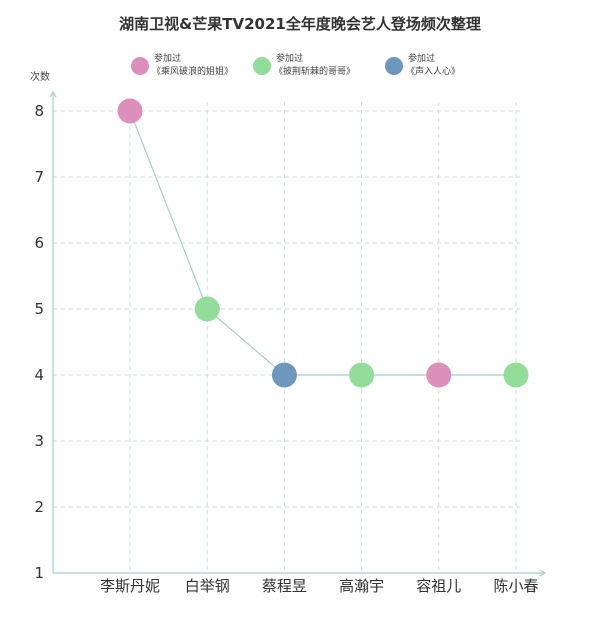 The image size is (600, 621). I want to click on x-tick-label: 陈小春, so click(515, 586).